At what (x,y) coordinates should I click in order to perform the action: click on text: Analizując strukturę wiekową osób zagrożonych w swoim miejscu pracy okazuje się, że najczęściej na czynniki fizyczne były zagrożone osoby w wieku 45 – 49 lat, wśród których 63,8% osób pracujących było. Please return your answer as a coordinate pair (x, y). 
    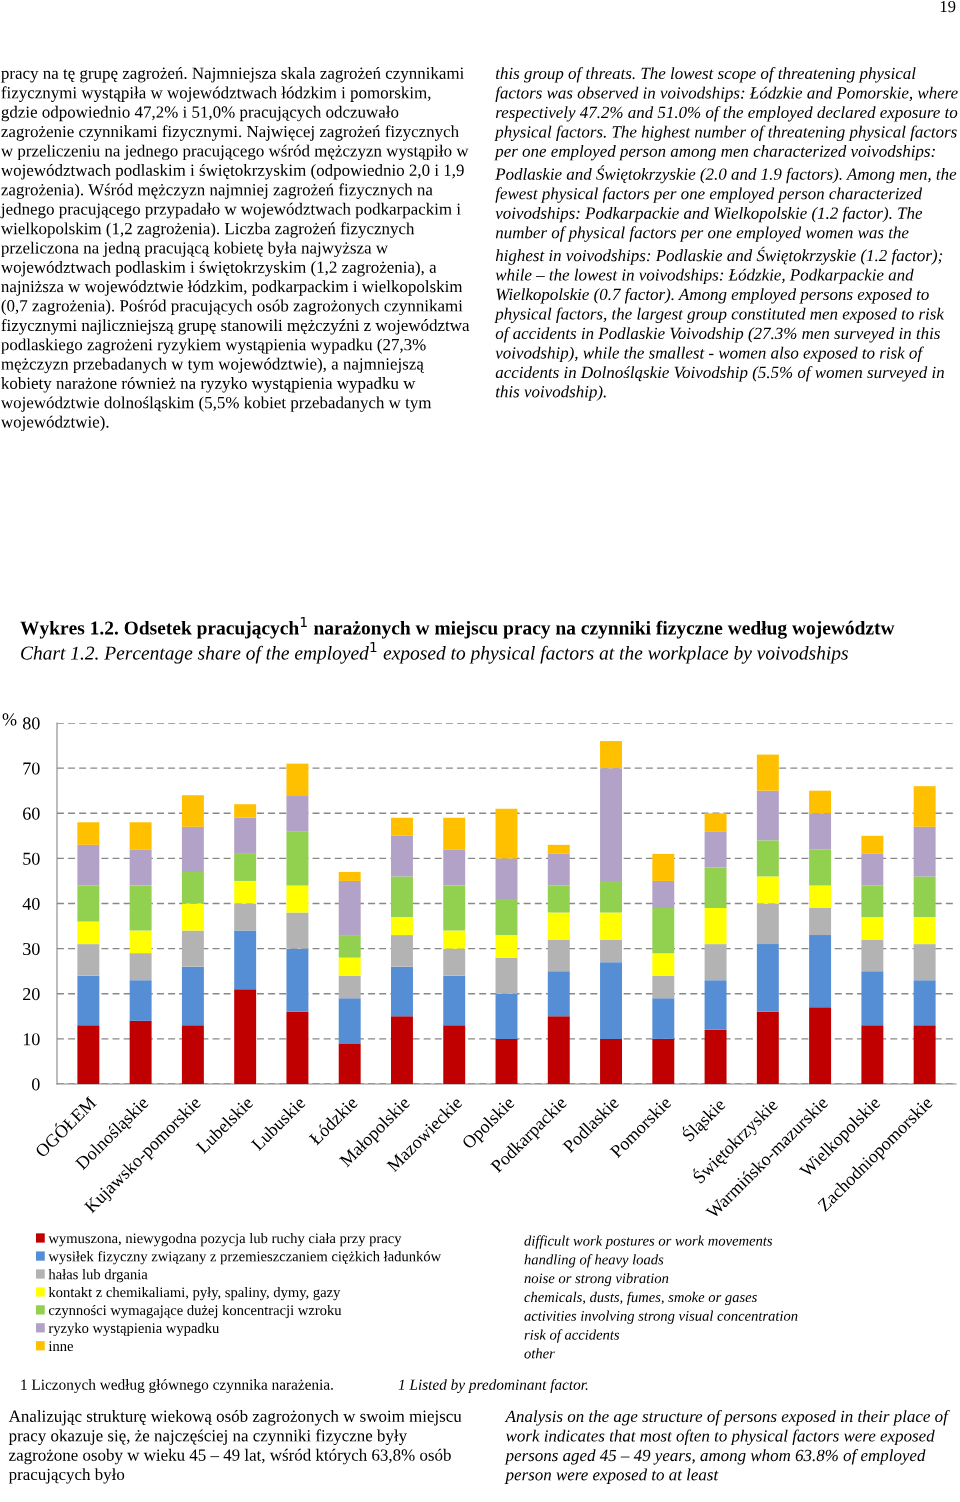
    Looking at the image, I should click on (235, 1447).